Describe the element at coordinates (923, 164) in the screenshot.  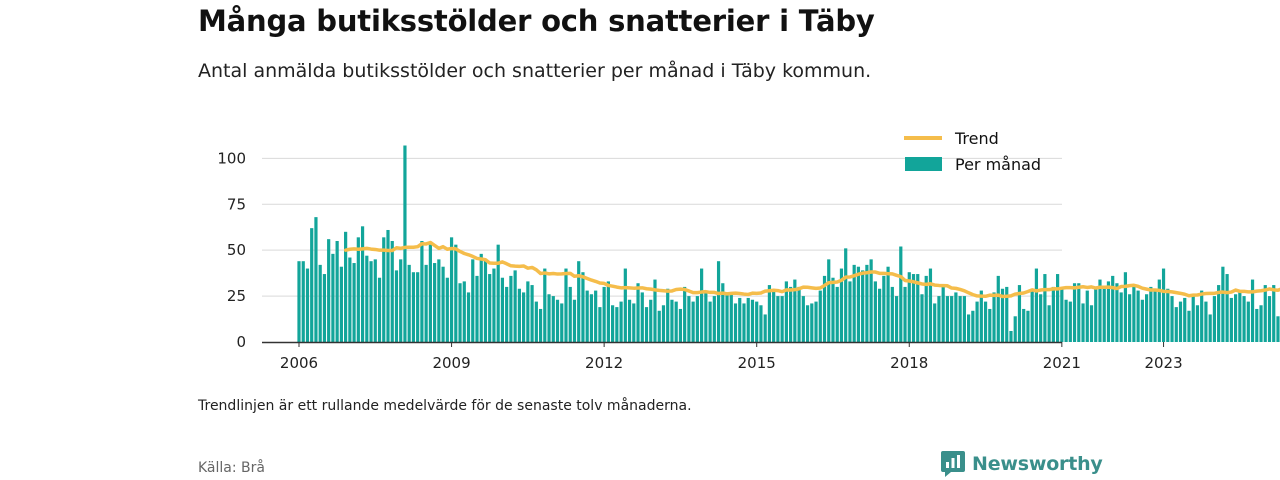
I see `legend-swatch-per-manad` at that location.